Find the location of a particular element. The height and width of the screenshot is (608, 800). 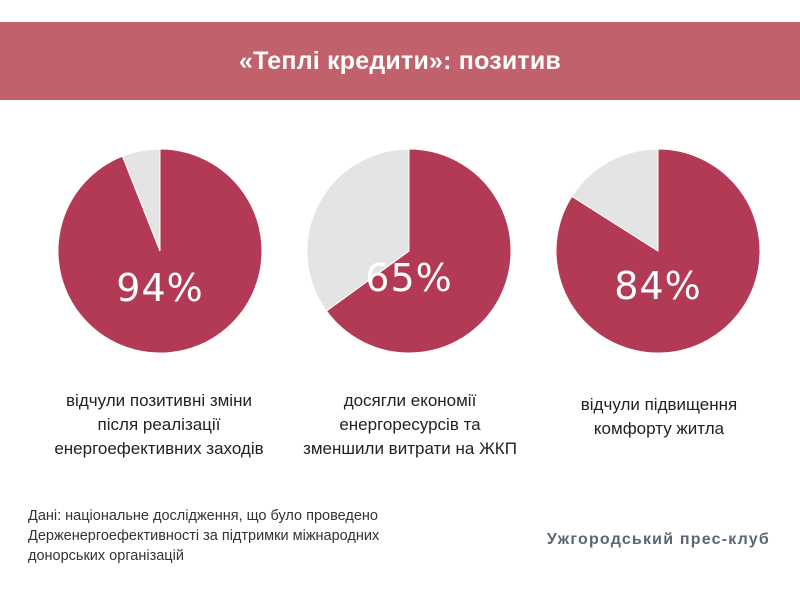

pie-chart-1: 94% is located at coordinates (160, 251).